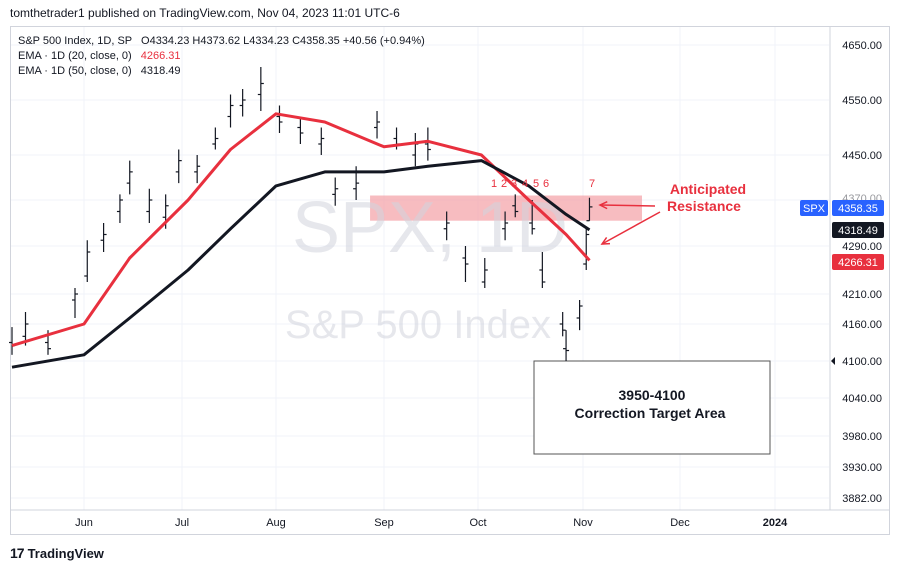 Image resolution: width=900 pixels, height=572 pixels. What do you see at coordinates (430, 228) in the screenshot?
I see `watermark-symbol: SPX, 1D` at bounding box center [430, 228].